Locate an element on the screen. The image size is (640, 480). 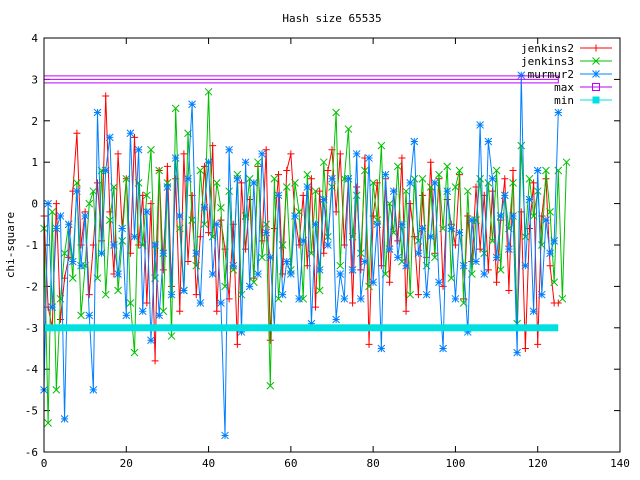
legend-label: max is located at coordinates (564, 87).